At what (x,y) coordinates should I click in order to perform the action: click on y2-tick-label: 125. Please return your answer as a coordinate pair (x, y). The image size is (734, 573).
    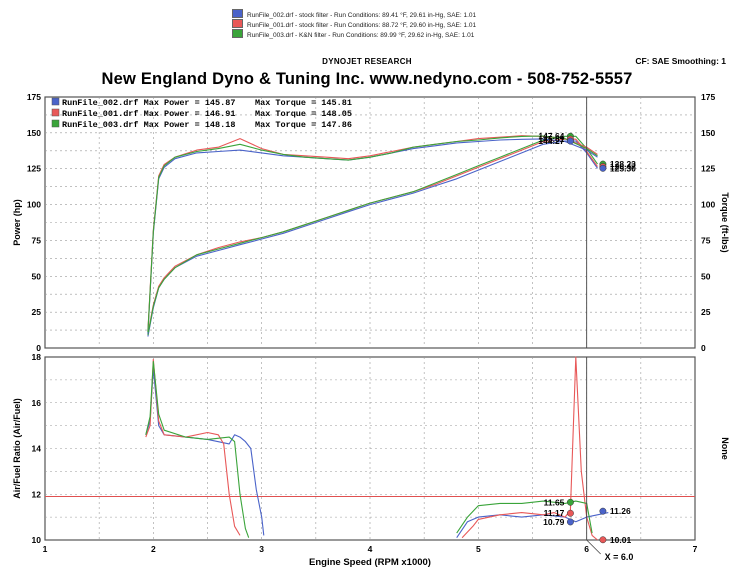
    Looking at the image, I should click on (708, 169).